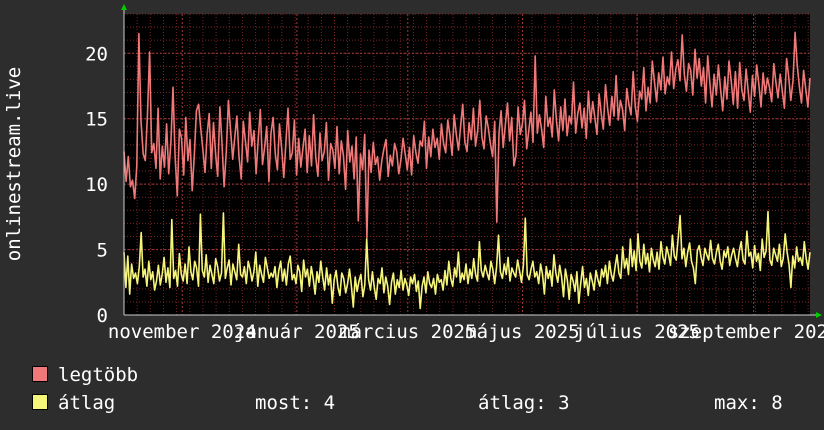  I want to click on legend: legtöbb átlag most: 4 átlag: 3 max: 8, so click(422, 390).